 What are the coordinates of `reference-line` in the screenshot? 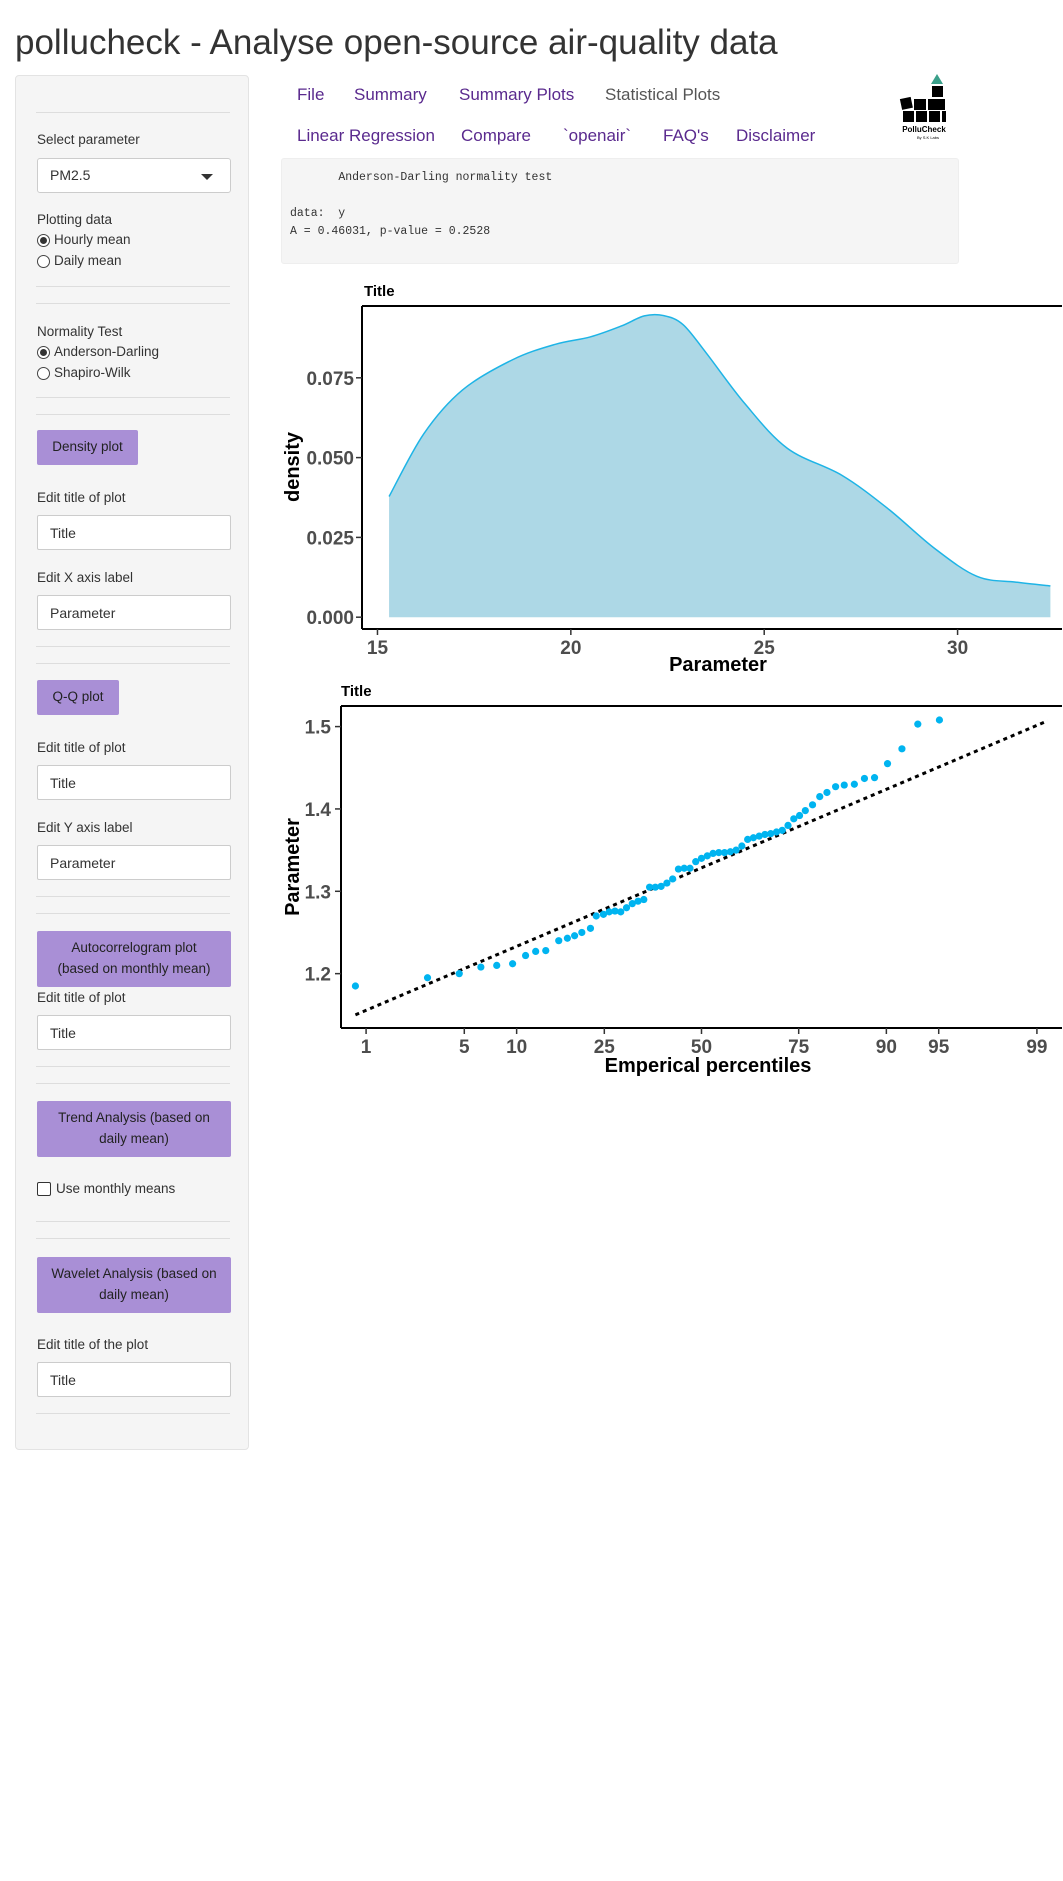 It's located at (701, 868).